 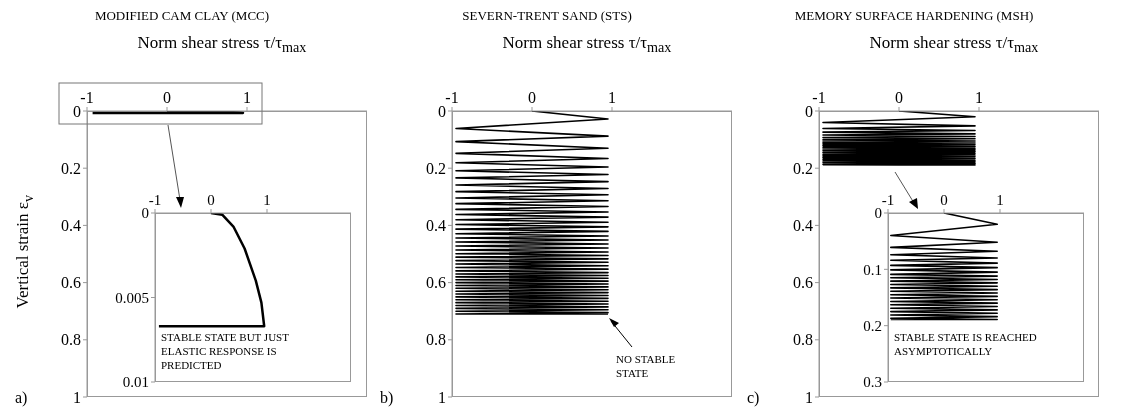 What do you see at coordinates (182, 16) in the screenshot?
I see `chart-title: MODIFIED CAM CLAY (MCC)` at bounding box center [182, 16].